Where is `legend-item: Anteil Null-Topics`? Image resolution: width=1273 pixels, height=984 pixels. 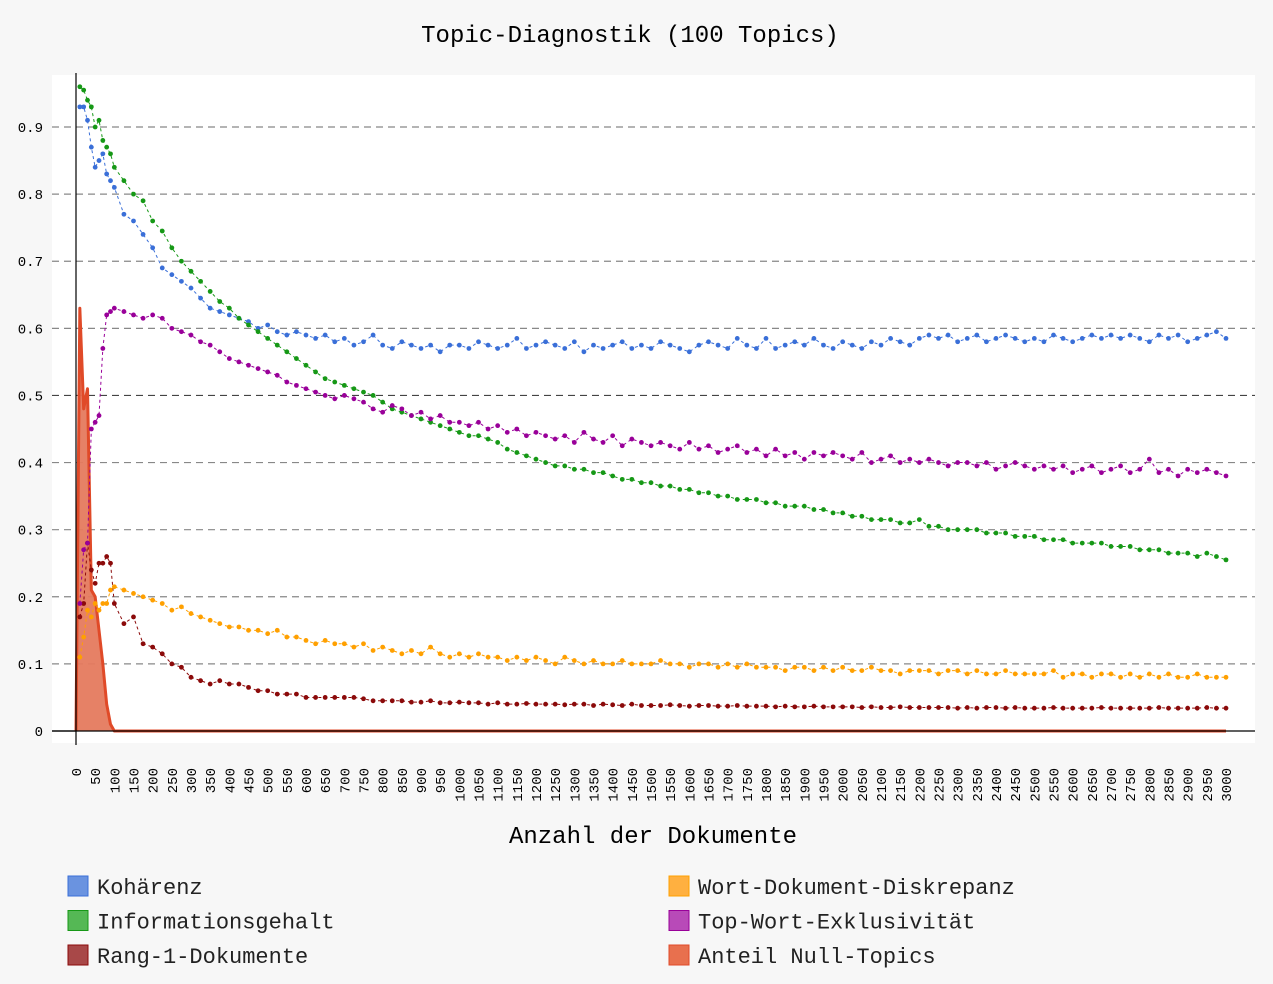 legend-item: Anteil Null-Topics is located at coordinates (802, 957).